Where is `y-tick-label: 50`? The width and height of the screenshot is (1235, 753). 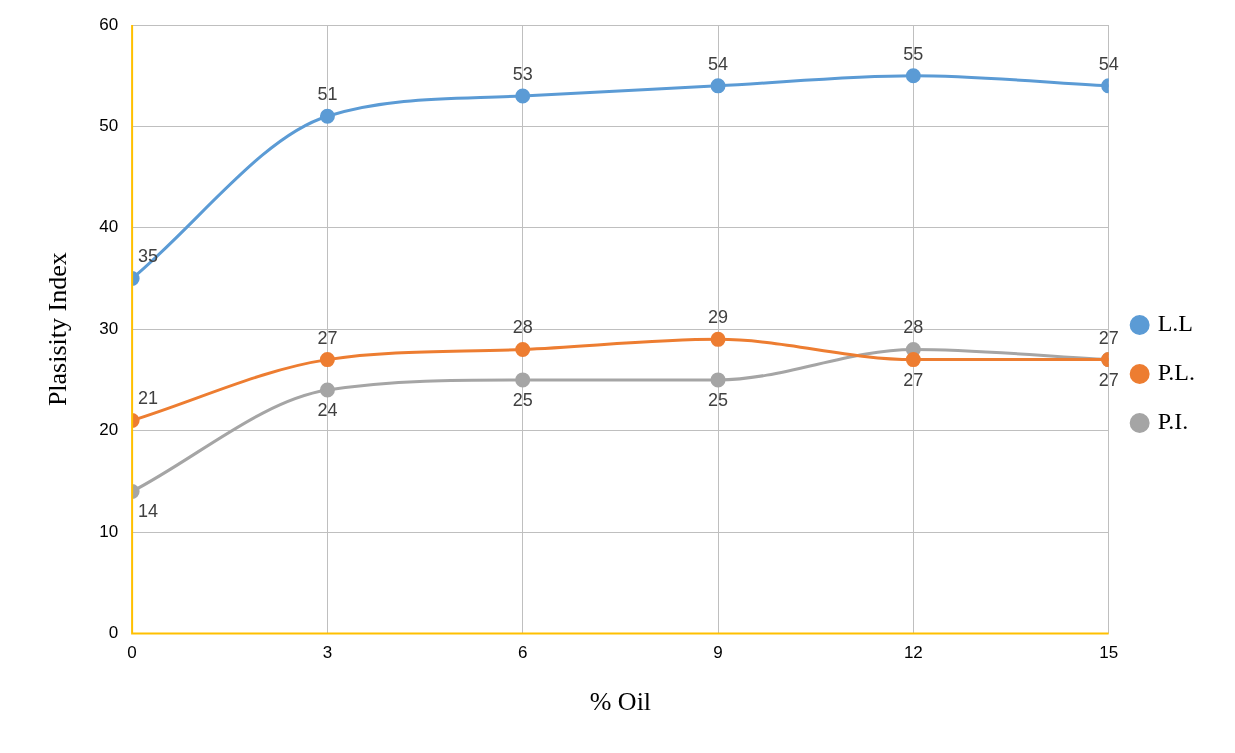
y-tick-label: 50 is located at coordinates (109, 126).